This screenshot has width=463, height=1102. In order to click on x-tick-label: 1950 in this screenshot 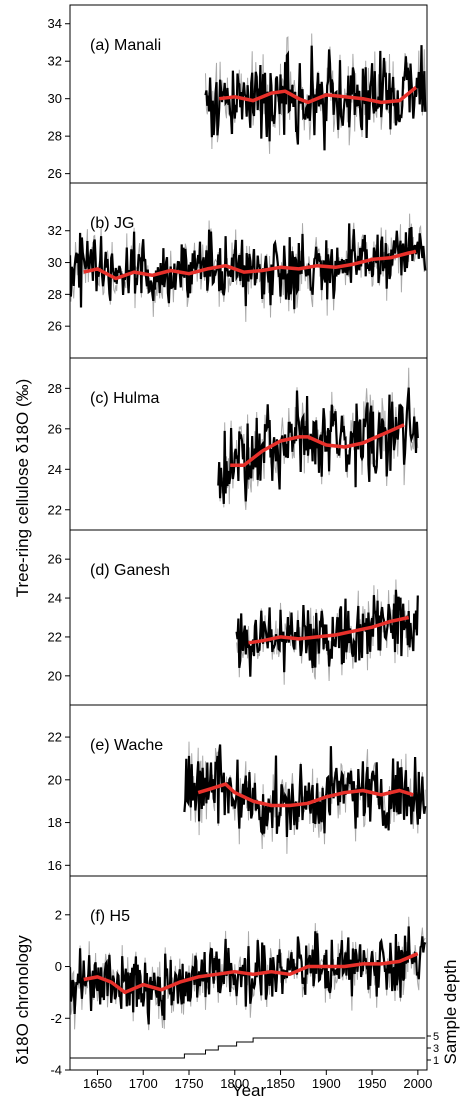, I will do `click(372, 1083)`.